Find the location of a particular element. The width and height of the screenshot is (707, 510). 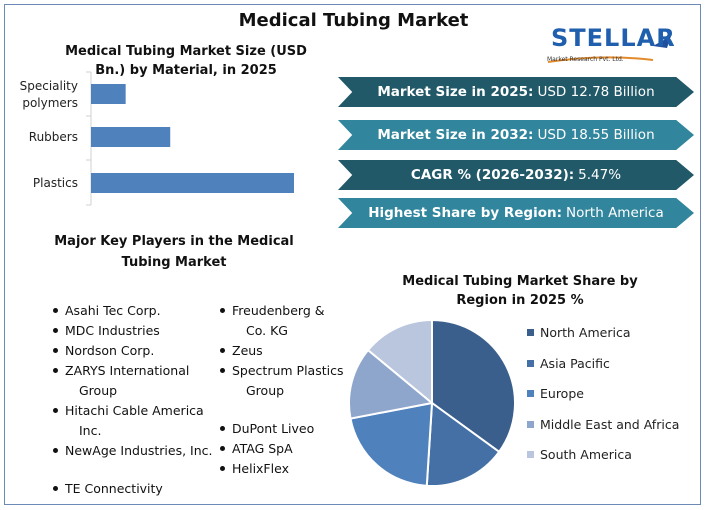

player-item: Spectrum Plastics Group is located at coordinates (288, 380).